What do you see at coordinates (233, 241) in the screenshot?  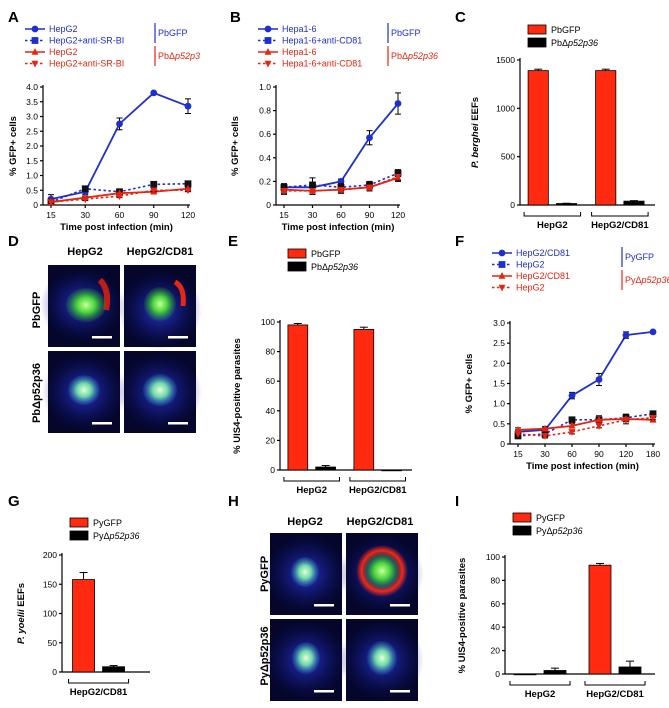 I see `panel-label-e: E` at bounding box center [233, 241].